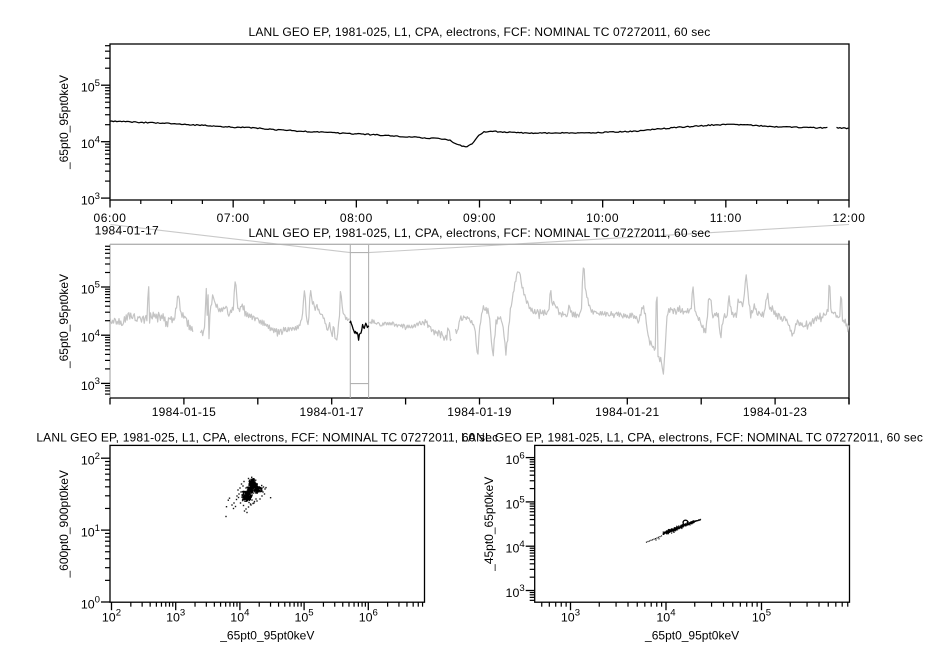 The image size is (926, 647). I want to click on svg-text: 06:00, so click(109, 218).